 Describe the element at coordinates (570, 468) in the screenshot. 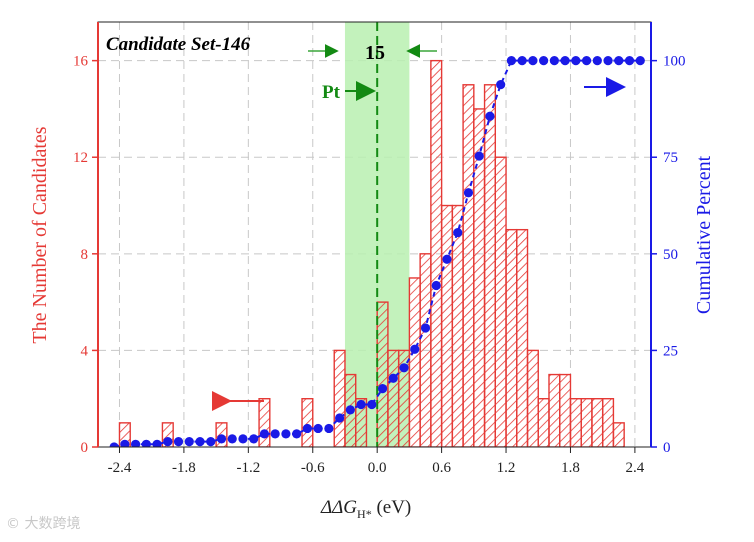

I see `x-tick-label: 1.8` at that location.